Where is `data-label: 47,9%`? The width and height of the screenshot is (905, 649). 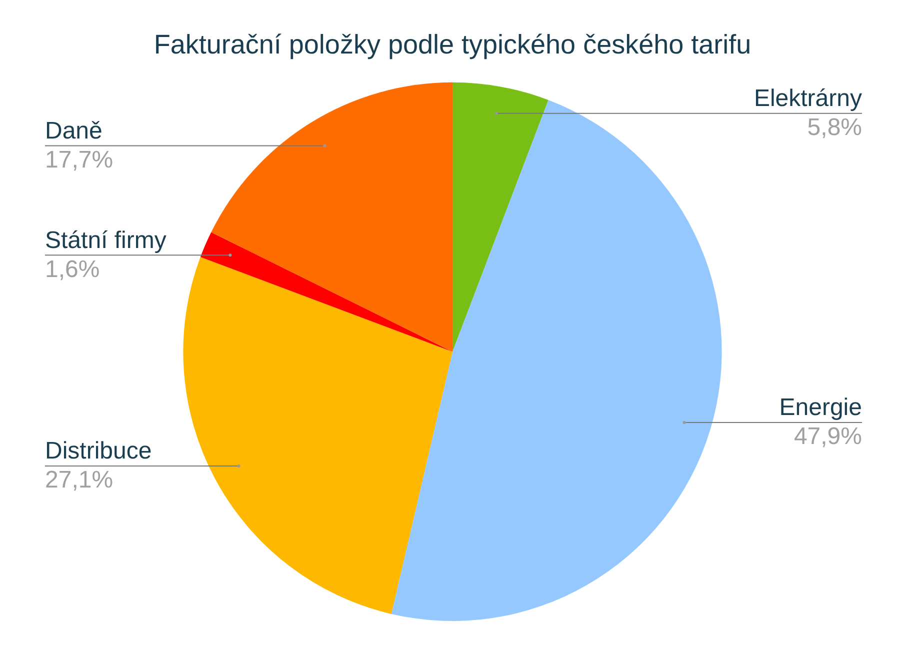
data-label: 47,9% is located at coordinates (828, 436).